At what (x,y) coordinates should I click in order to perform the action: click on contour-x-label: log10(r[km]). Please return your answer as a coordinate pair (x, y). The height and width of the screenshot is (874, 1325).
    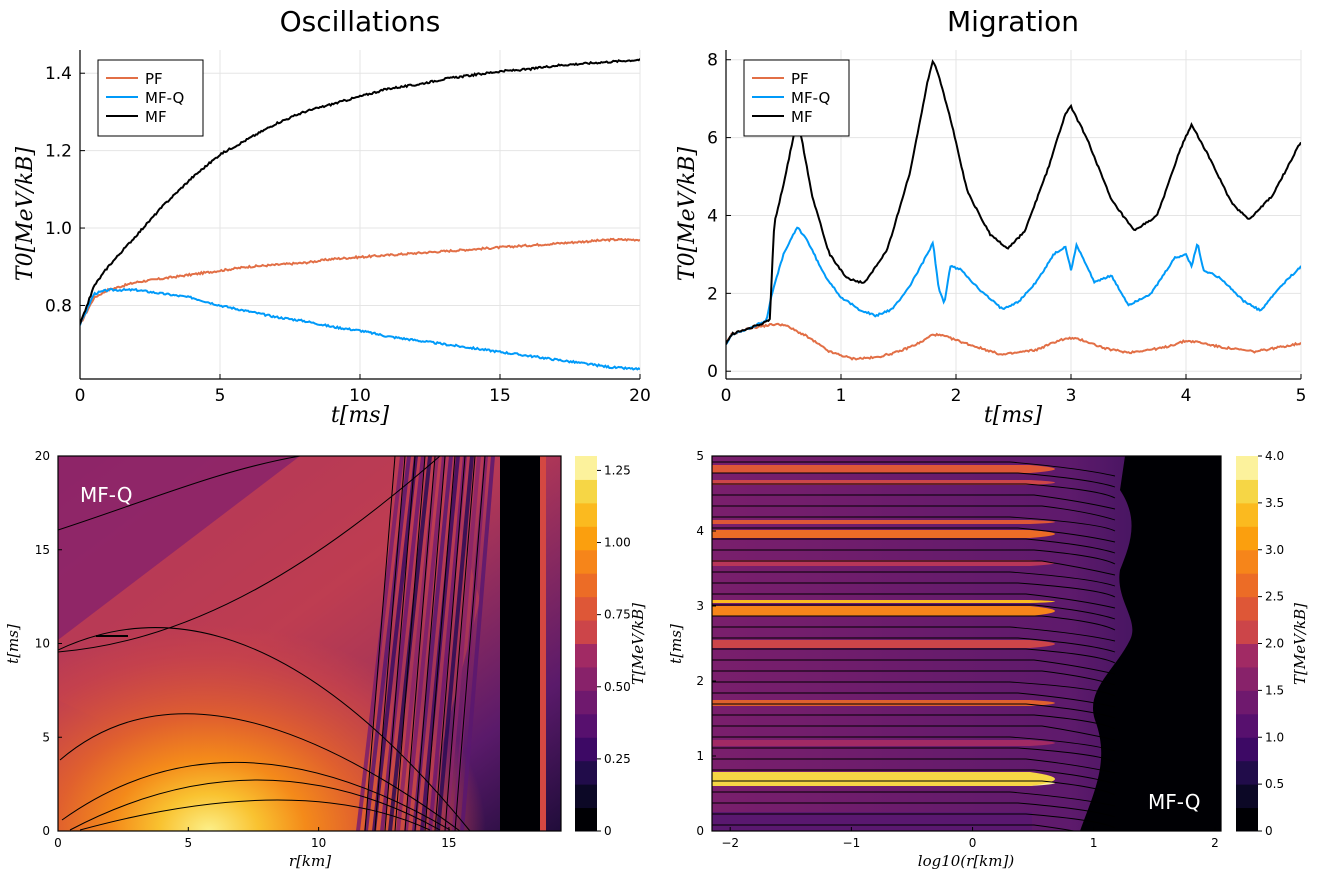
    Looking at the image, I should click on (966, 861).